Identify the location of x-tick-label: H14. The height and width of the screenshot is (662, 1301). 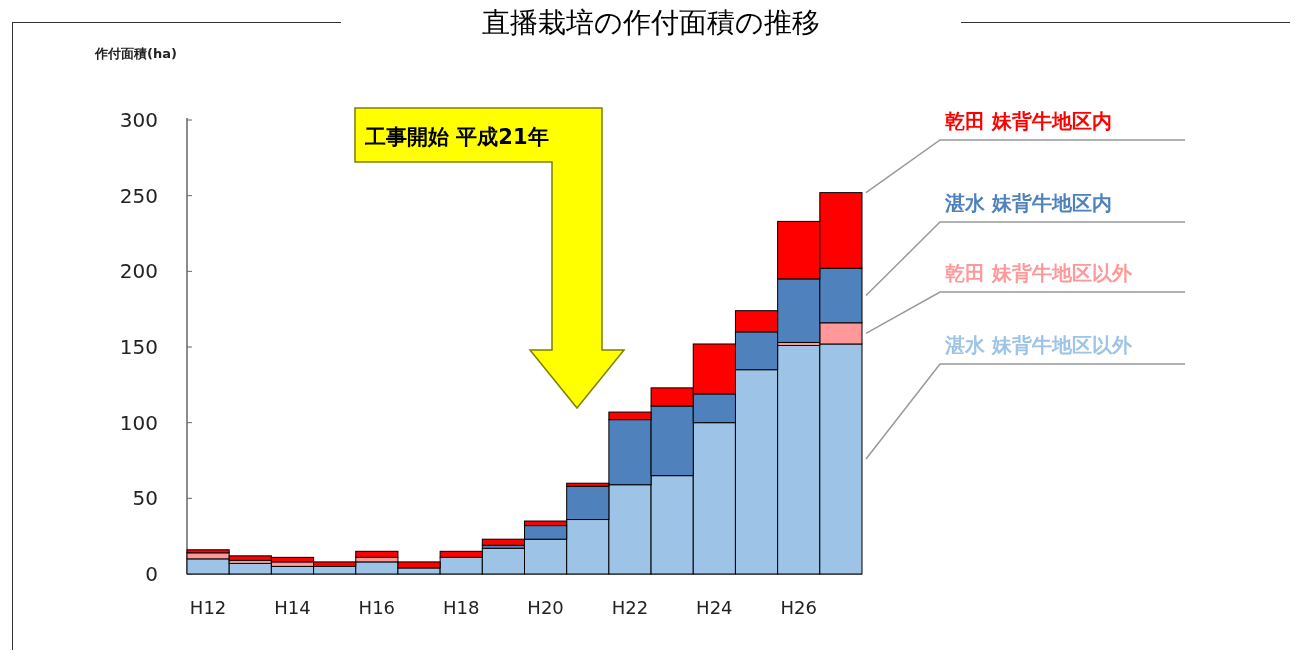
(292, 607).